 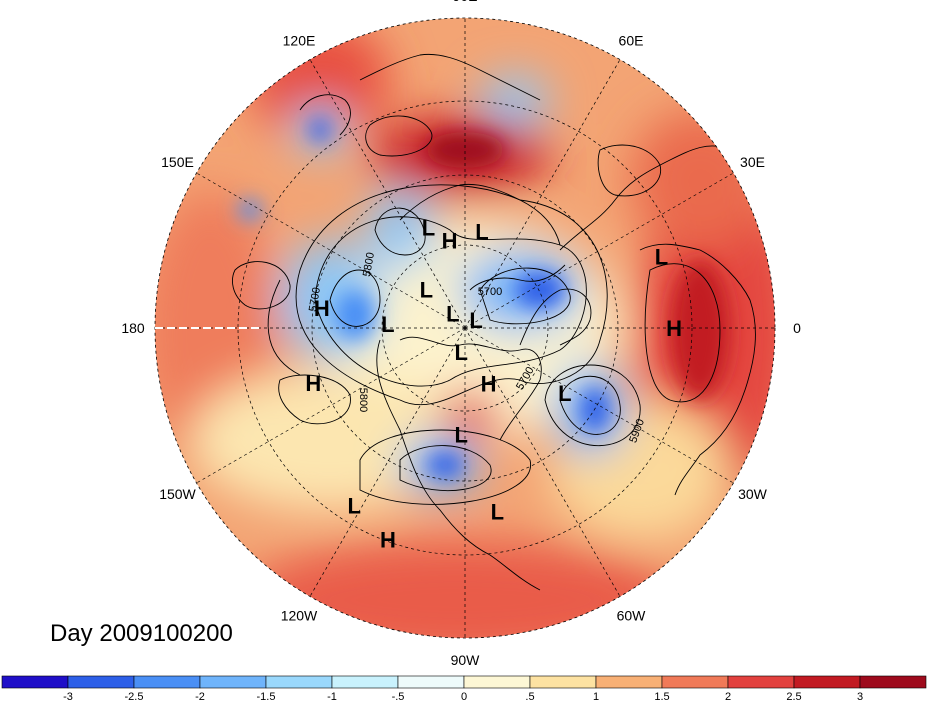 I want to click on longitude-label: 150W, so click(x=177, y=494).